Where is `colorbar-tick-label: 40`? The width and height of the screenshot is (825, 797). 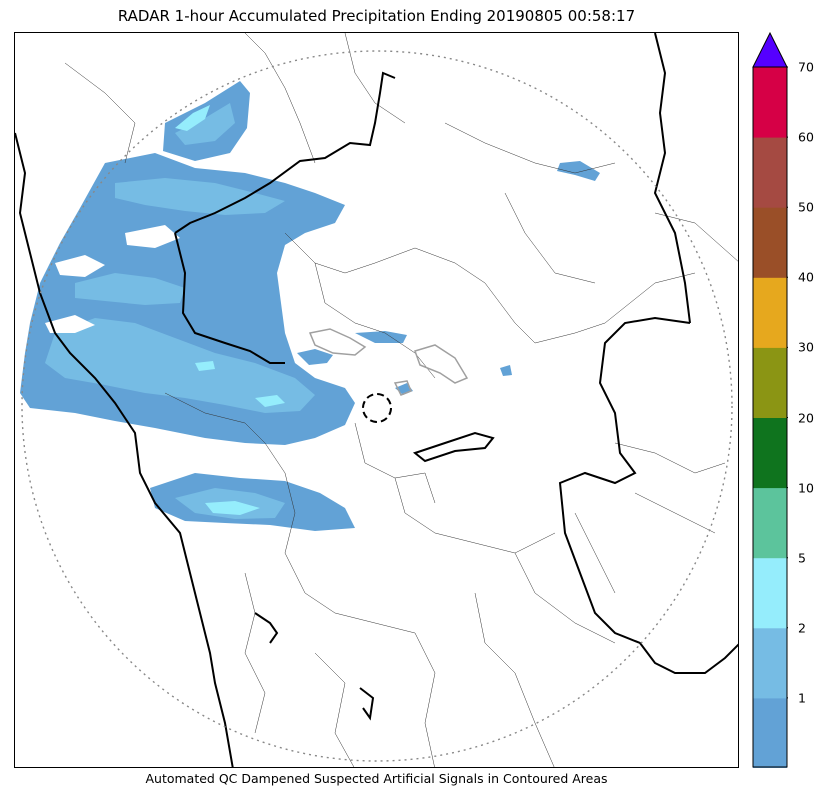
colorbar-tick-label: 40 is located at coordinates (806, 277).